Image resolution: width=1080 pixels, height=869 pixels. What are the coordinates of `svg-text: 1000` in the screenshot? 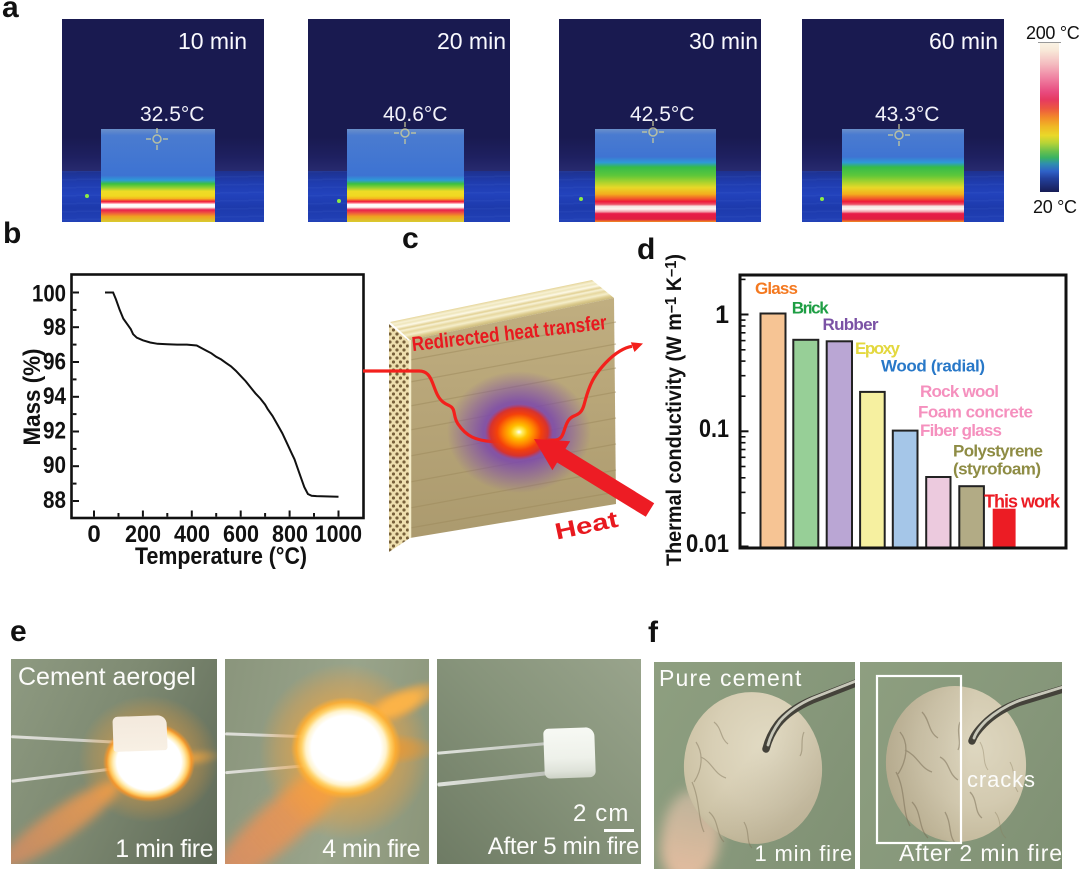 It's located at (338, 534).